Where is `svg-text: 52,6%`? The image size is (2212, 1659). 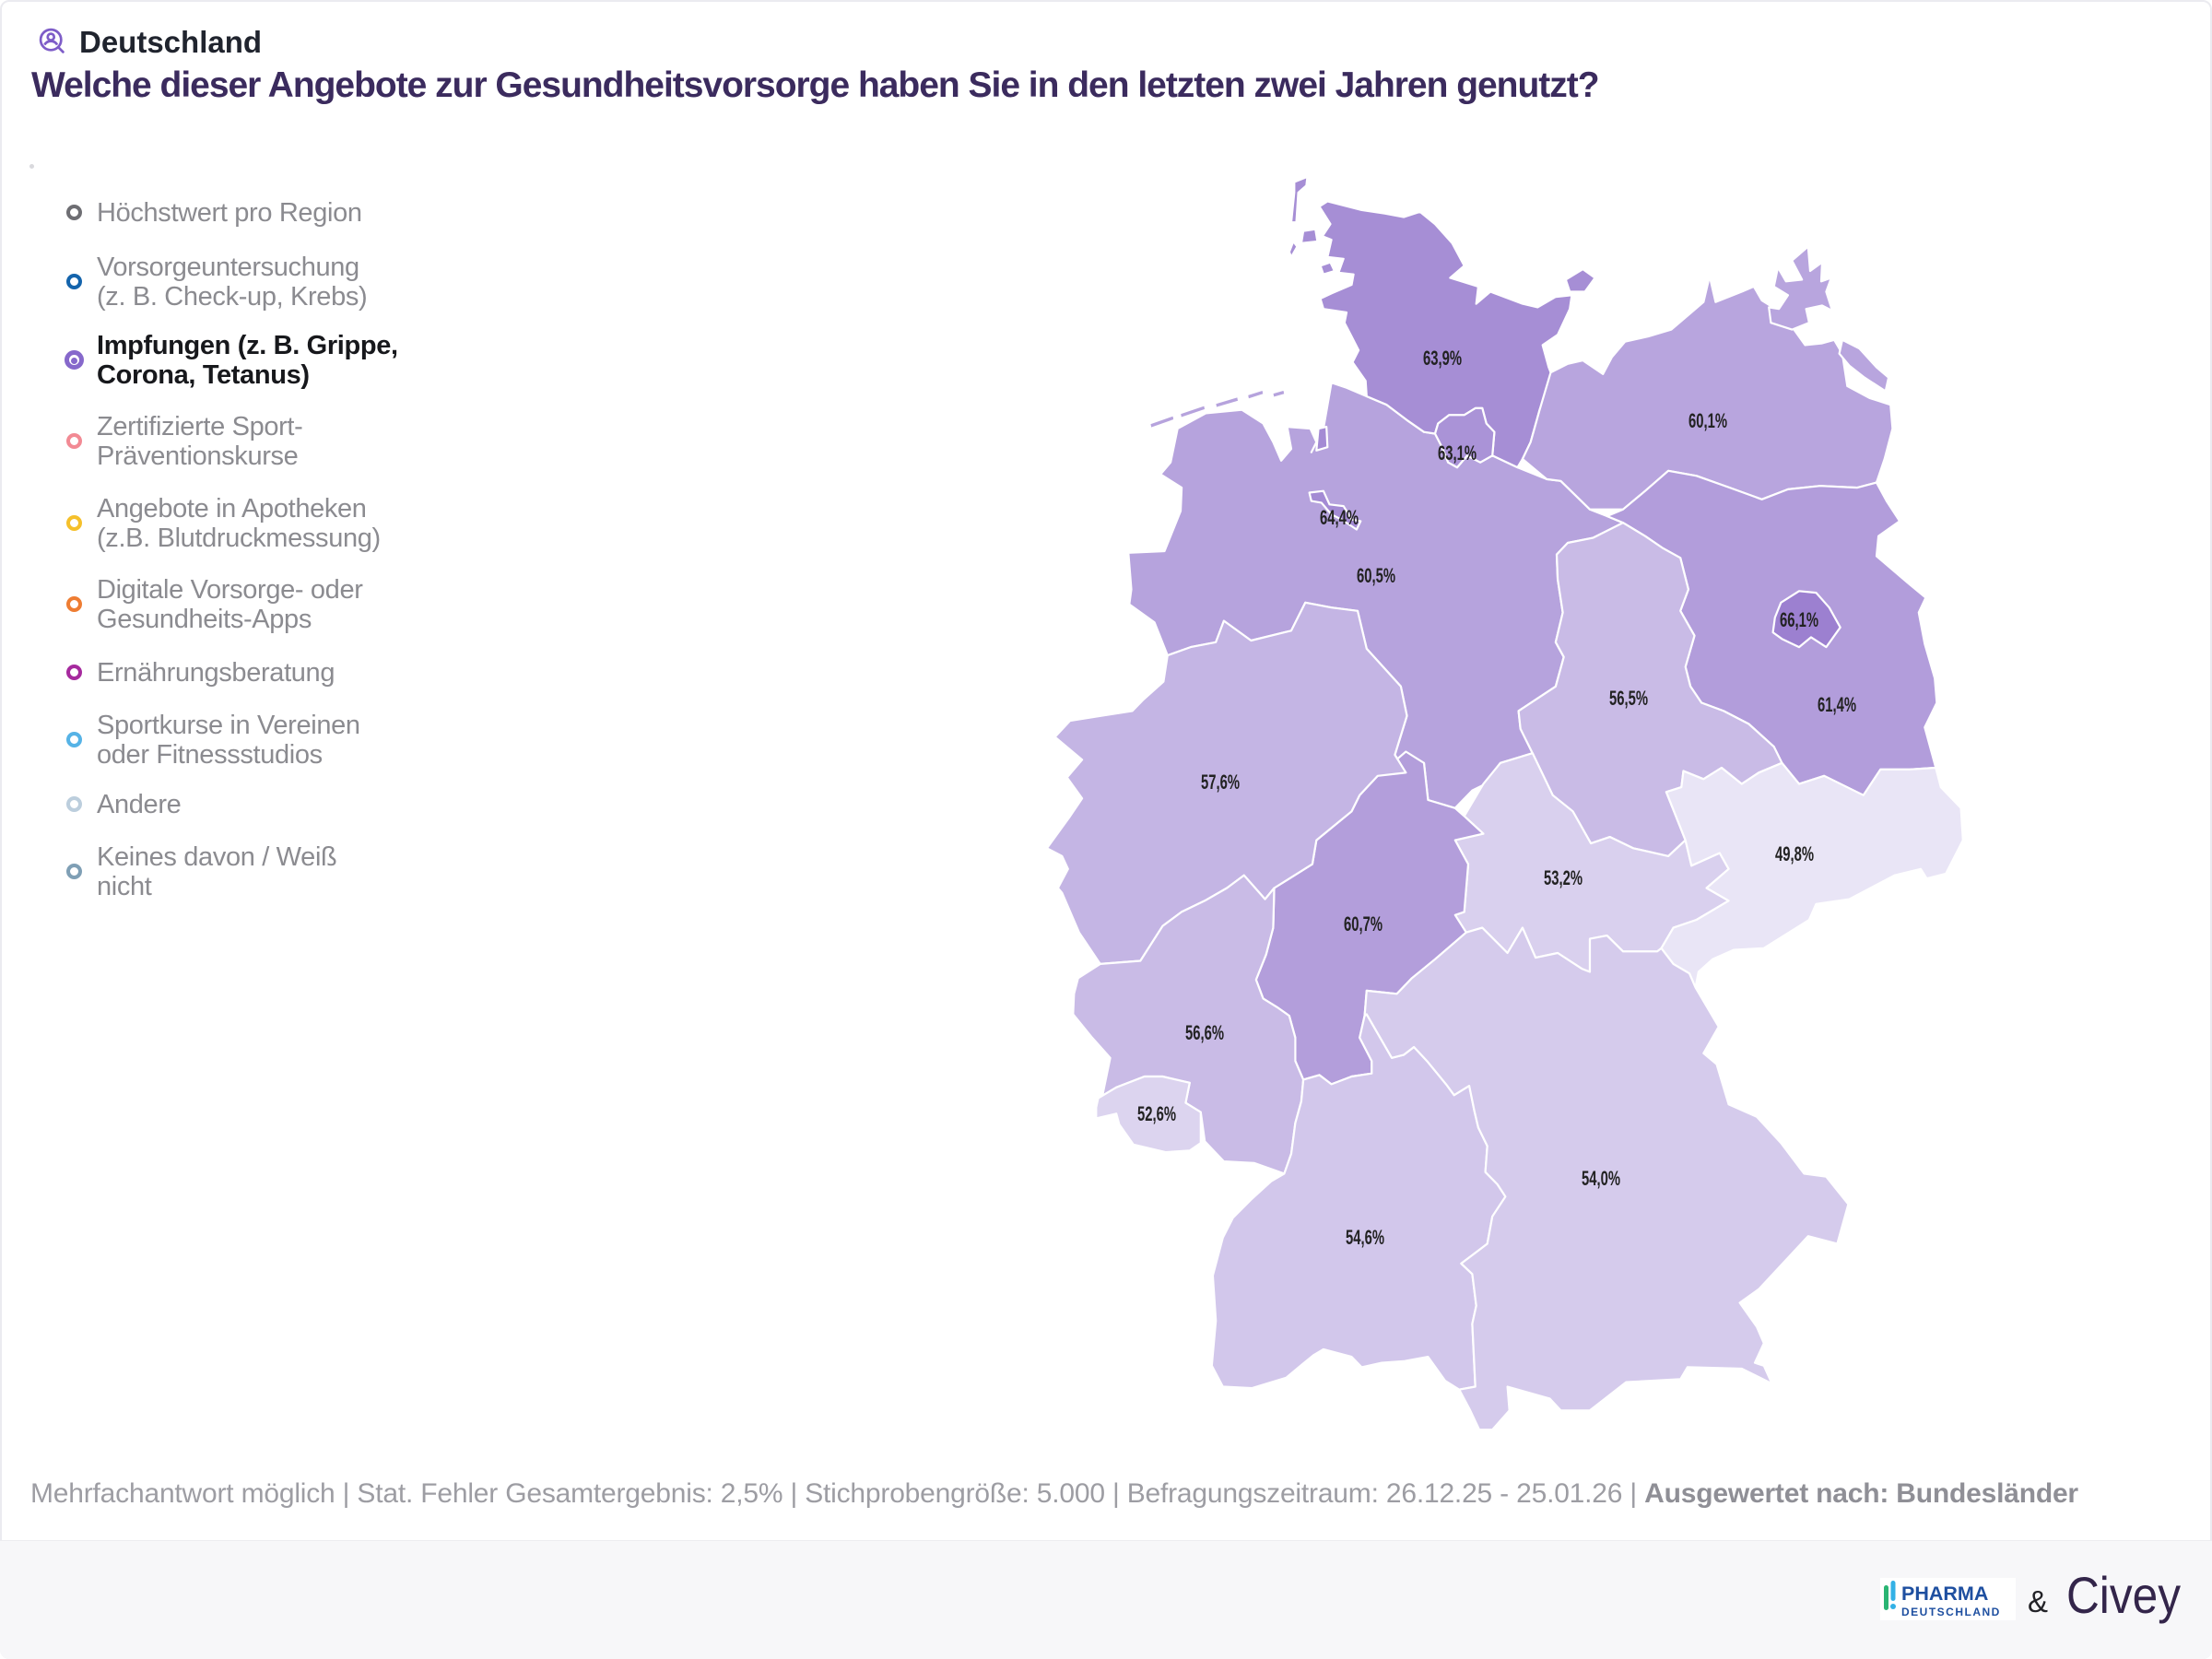
svg-text: 52,6% is located at coordinates (1156, 1113).